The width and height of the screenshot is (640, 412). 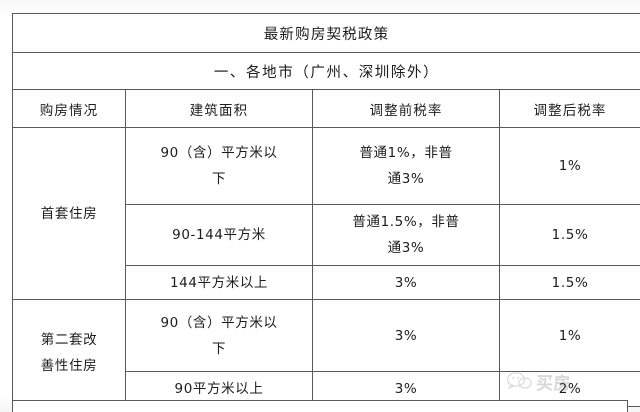 What do you see at coordinates (569, 108) in the screenshot?
I see `column-header-rate-after: 调整后税率` at bounding box center [569, 108].